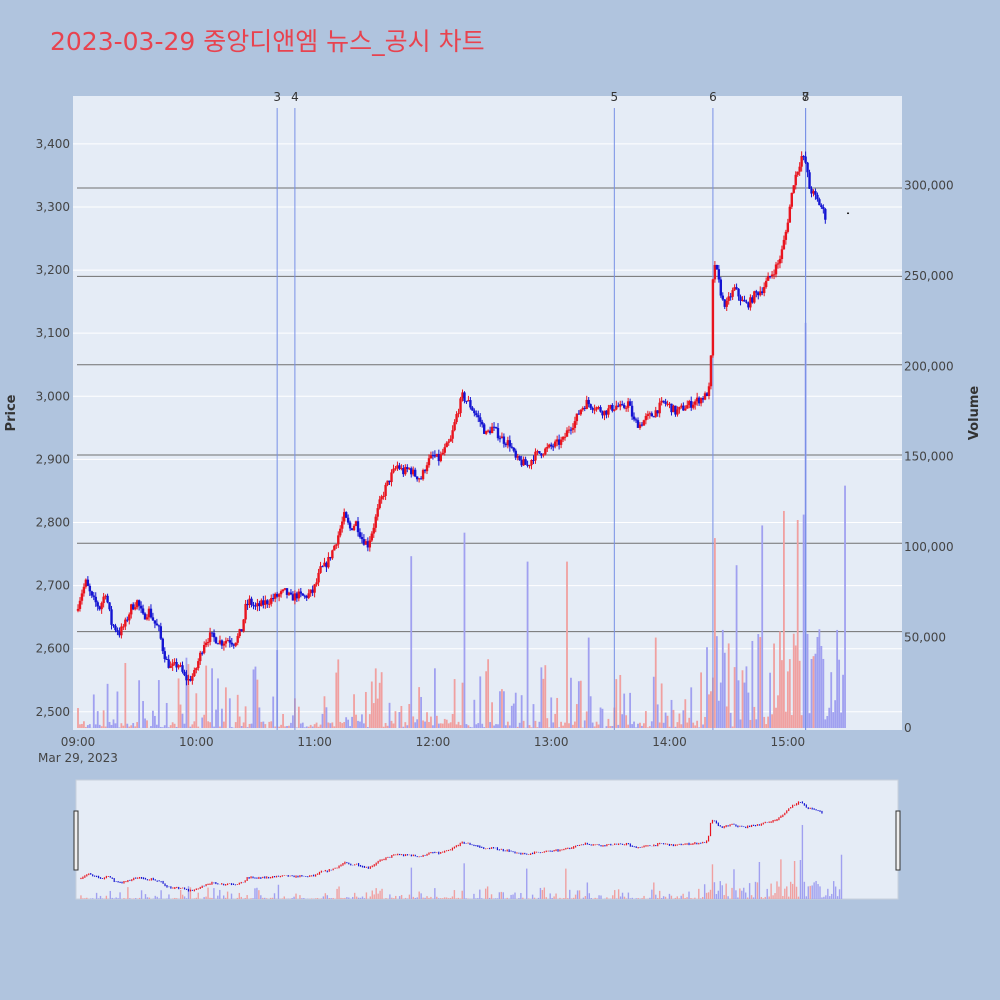  Describe the element at coordinates (76, 840) in the screenshot. I see `range-slider-left-handle` at that location.